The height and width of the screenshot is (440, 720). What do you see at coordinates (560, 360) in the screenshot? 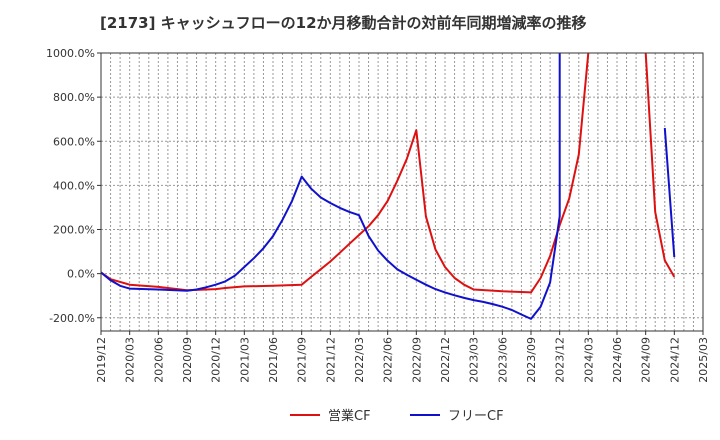
I see `x-tick-label: 2023/12` at bounding box center [560, 360].